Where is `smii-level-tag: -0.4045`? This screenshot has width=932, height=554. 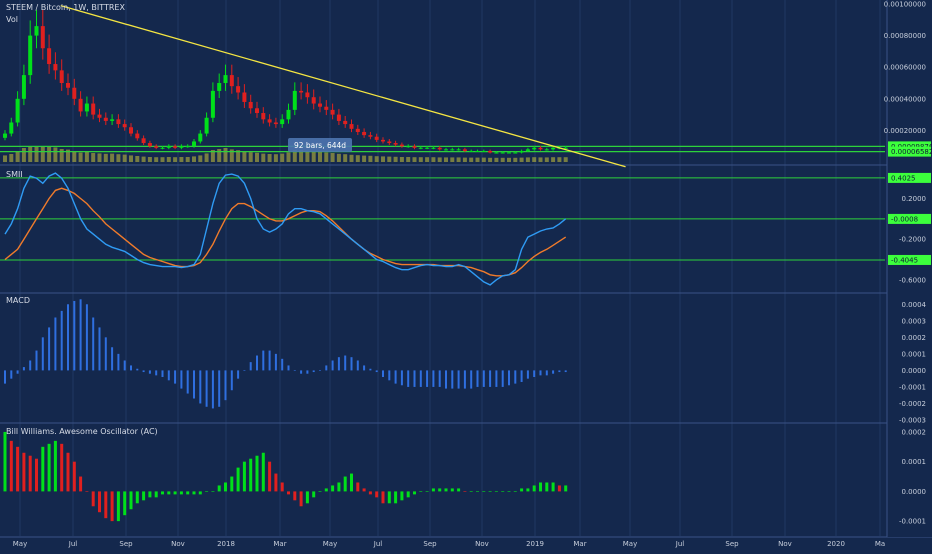
smii-level-tag: -0.4045 is located at coordinates (904, 260).